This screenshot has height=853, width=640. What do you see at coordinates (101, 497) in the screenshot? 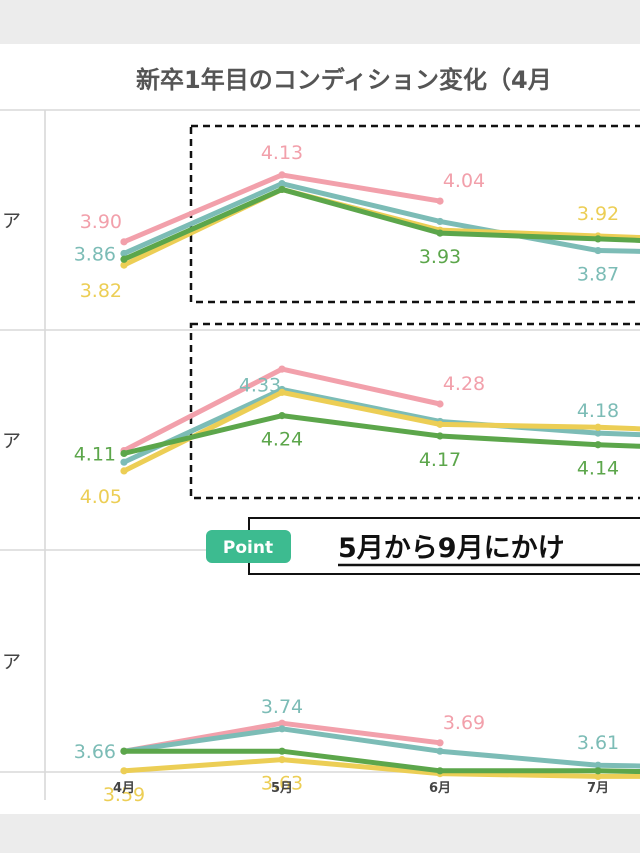
I see `data-label: 4.05` at bounding box center [101, 497].